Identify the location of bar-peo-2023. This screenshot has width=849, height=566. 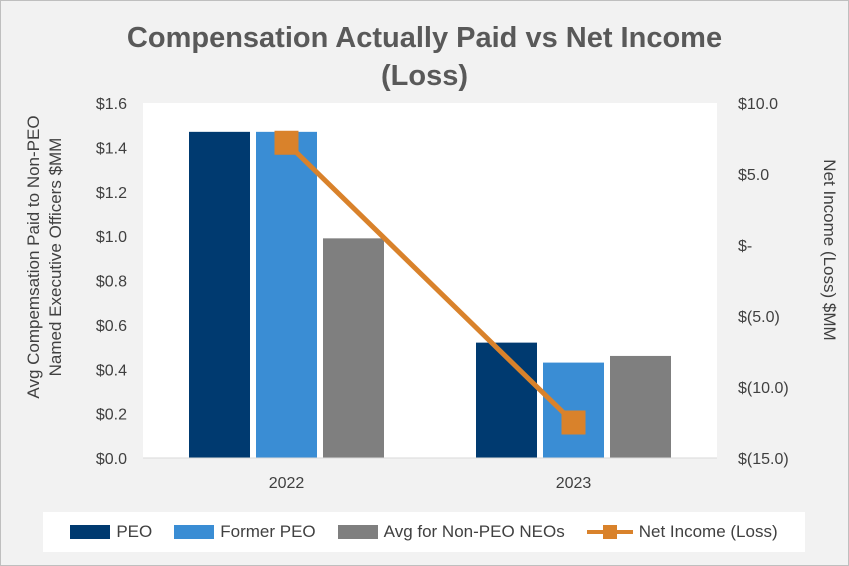
(506, 400).